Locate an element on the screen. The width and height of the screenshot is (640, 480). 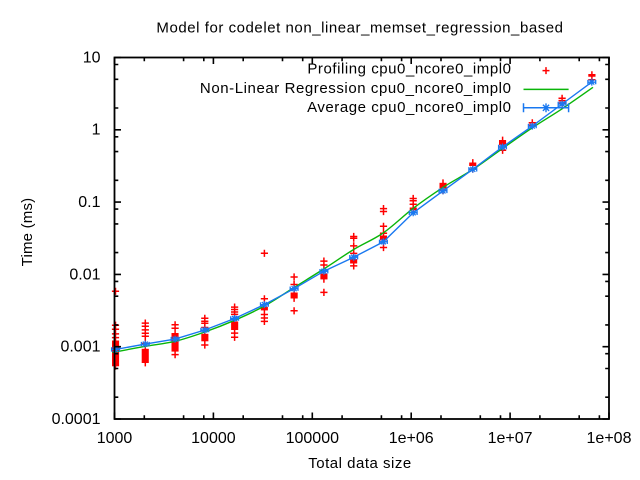
svg-text: 1e+08 is located at coordinates (609, 438).